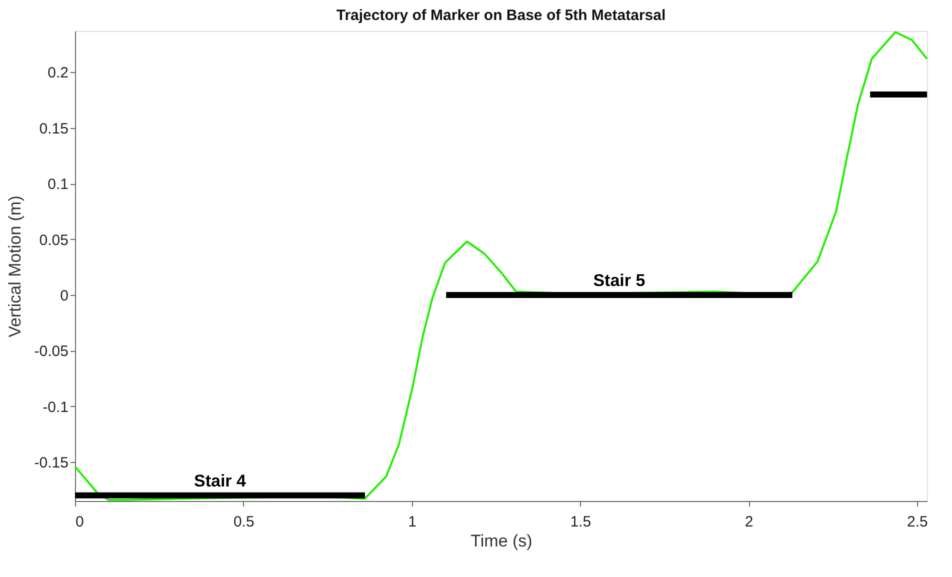  What do you see at coordinates (220, 480) in the screenshot?
I see `series-label: Stair 4` at bounding box center [220, 480].